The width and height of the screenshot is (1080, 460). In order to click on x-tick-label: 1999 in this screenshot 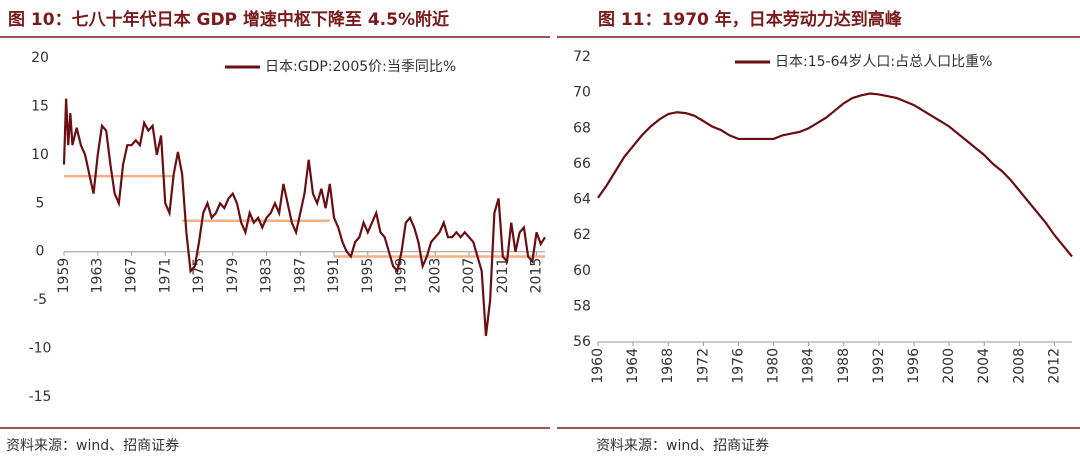, I will do `click(402, 276)`.